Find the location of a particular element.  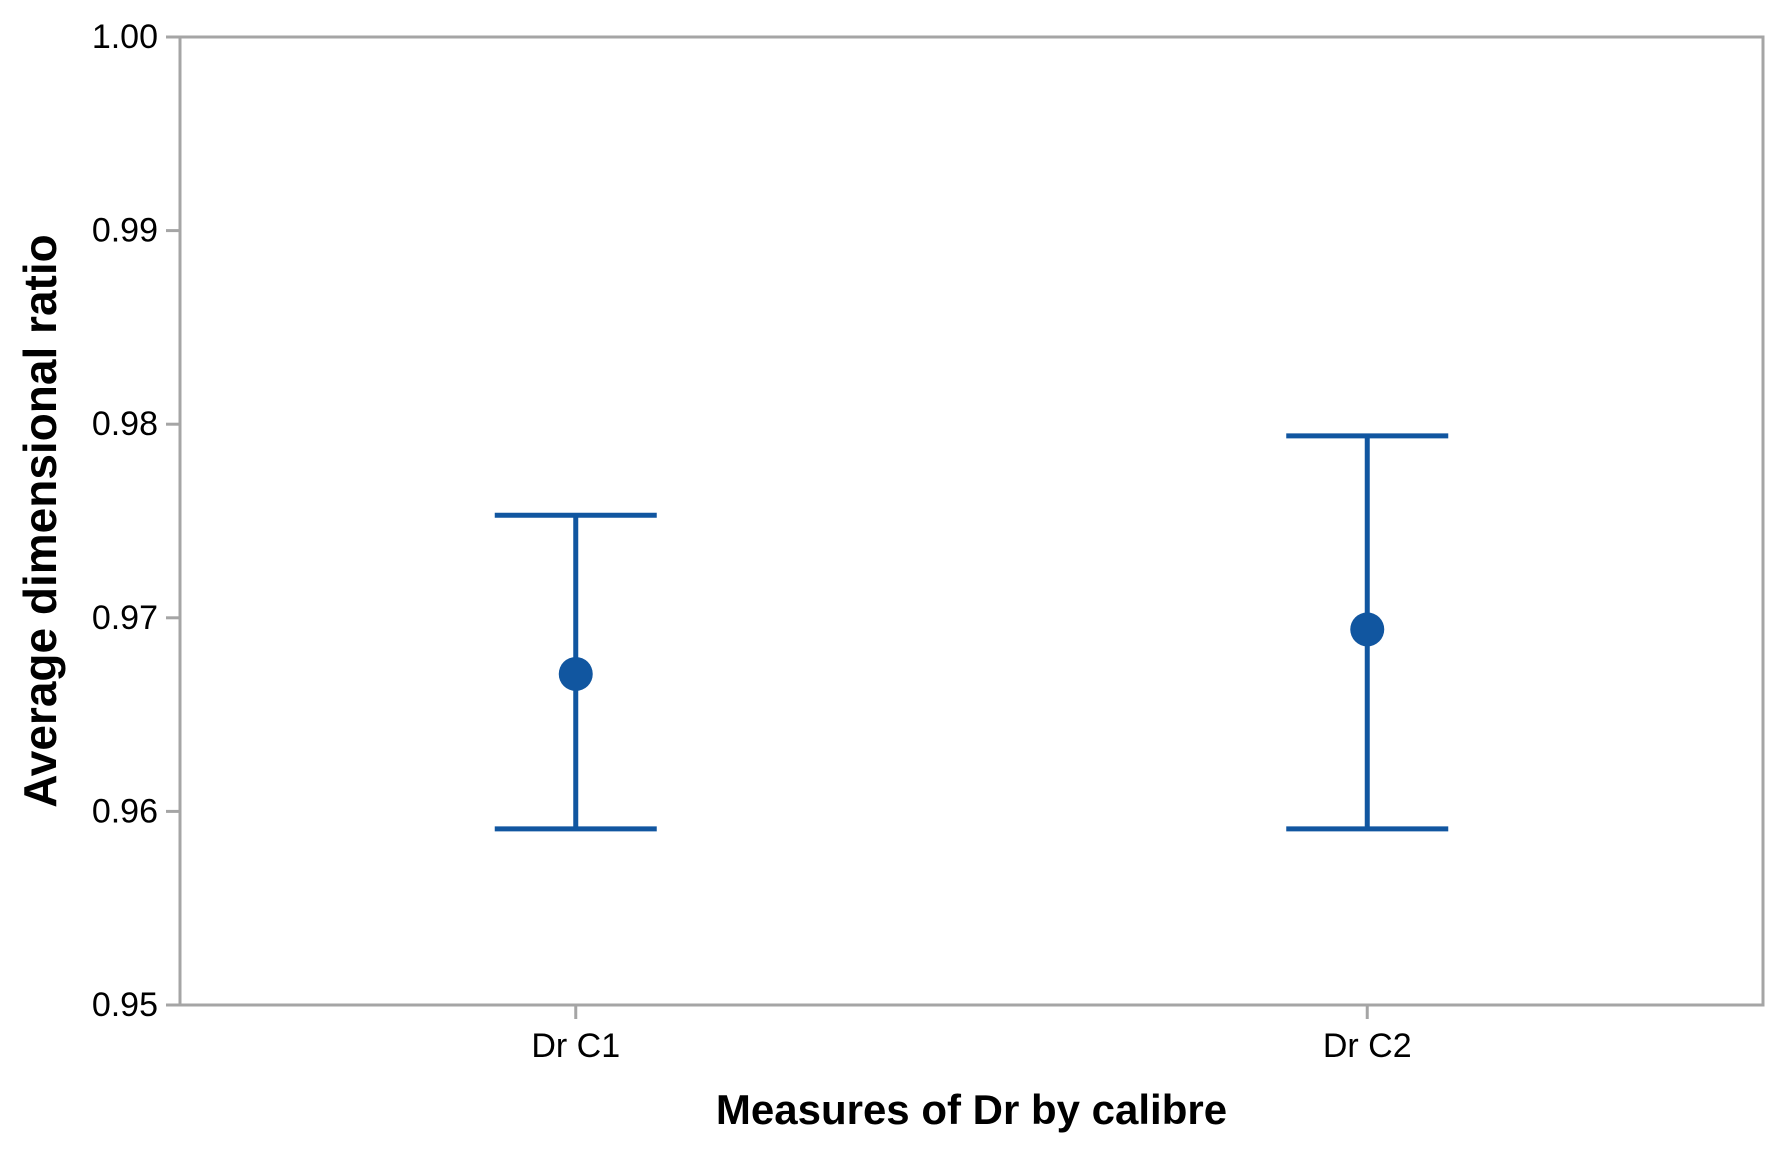

mean-marker-dr-c1 is located at coordinates (575, 673).